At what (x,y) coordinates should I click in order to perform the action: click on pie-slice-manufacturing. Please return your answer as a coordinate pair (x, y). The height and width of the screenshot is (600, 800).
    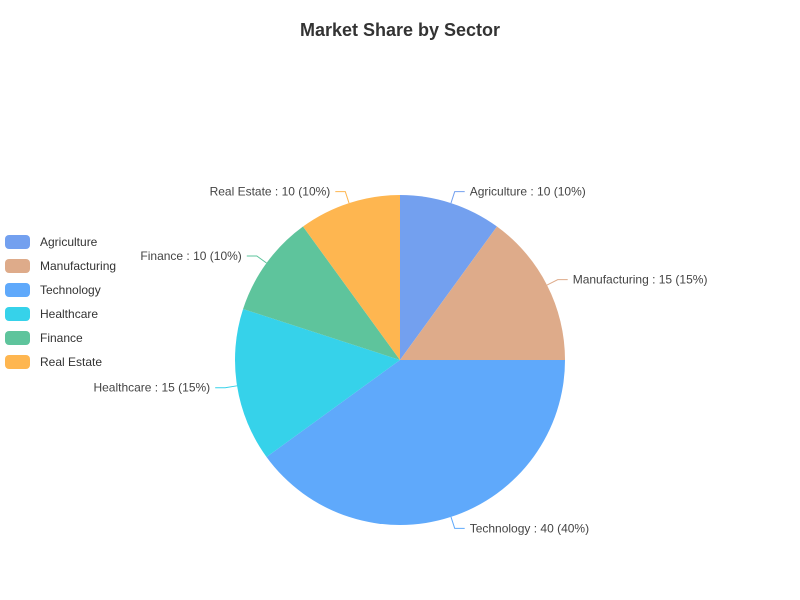
    Looking at the image, I should click on (482, 293).